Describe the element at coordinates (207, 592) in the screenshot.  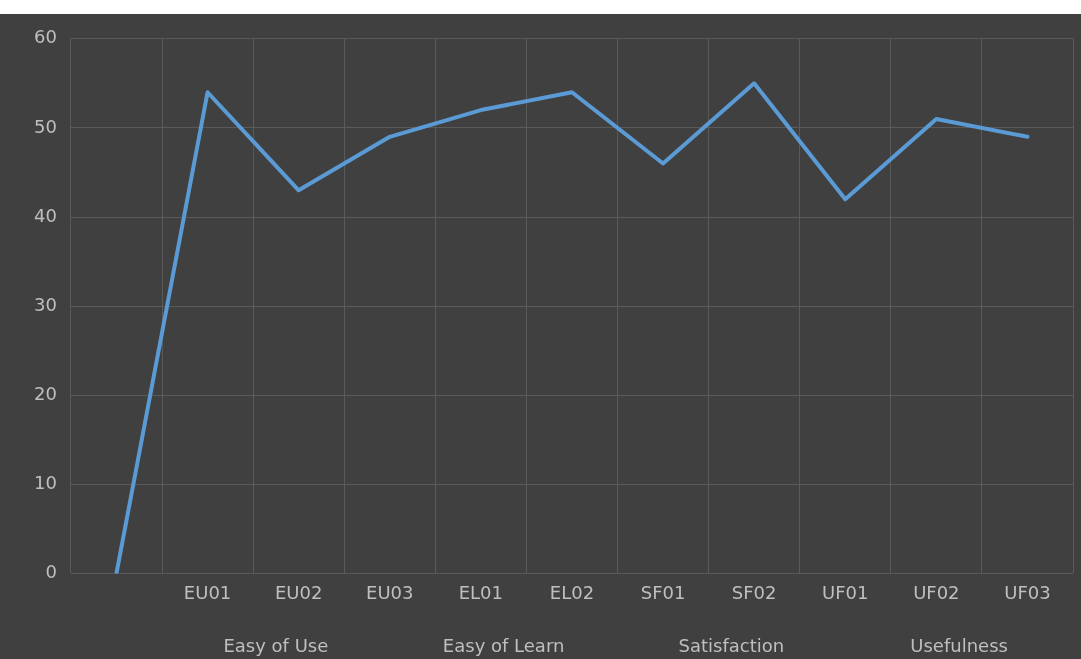
I see `x-tick-label: EU01` at that location.